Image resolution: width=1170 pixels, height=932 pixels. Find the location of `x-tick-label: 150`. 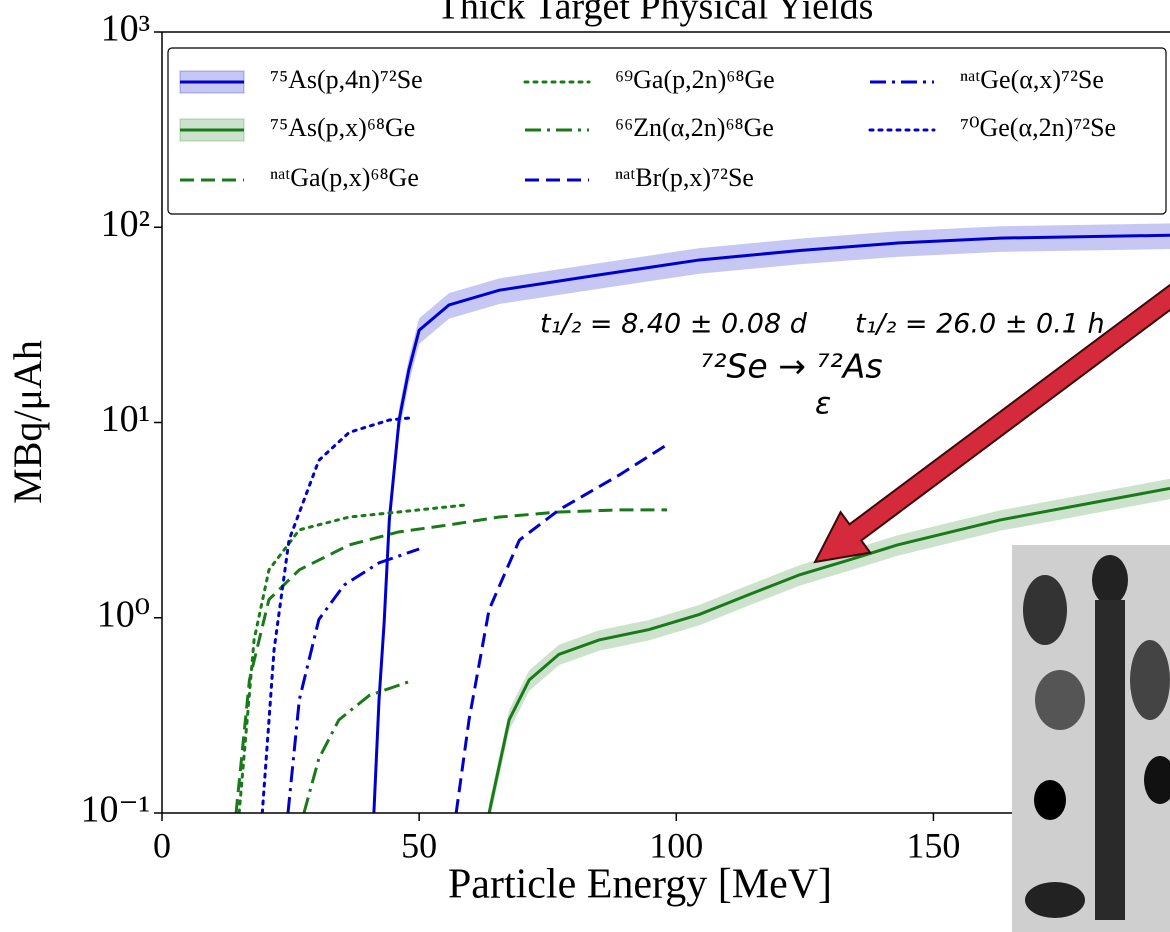

x-tick-label: 150 is located at coordinates (933, 845).